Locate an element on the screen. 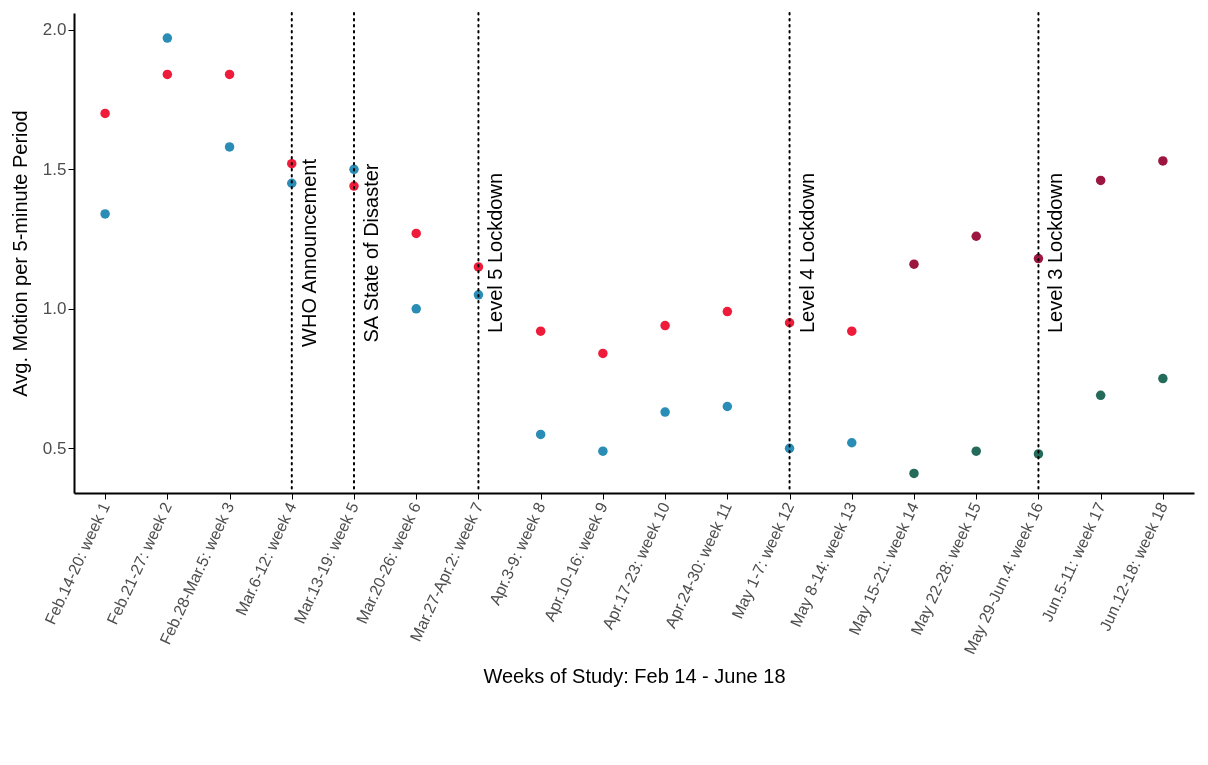 This screenshot has height=765, width=1208. ref-line-label: Level 3 Lockdown is located at coordinates (1055, 253).